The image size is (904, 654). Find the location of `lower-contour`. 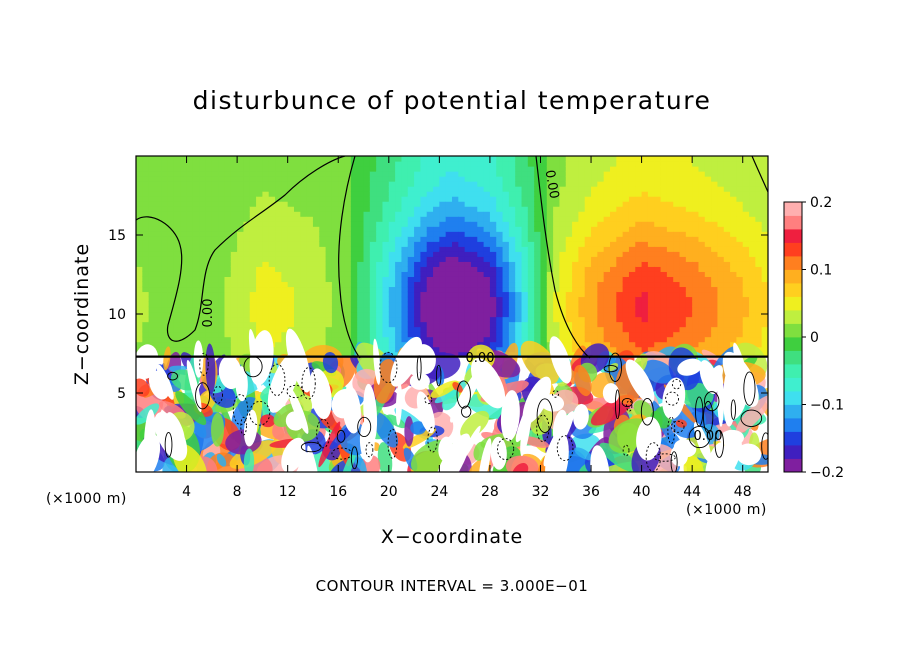

lower-contour is located at coordinates (295, 391).